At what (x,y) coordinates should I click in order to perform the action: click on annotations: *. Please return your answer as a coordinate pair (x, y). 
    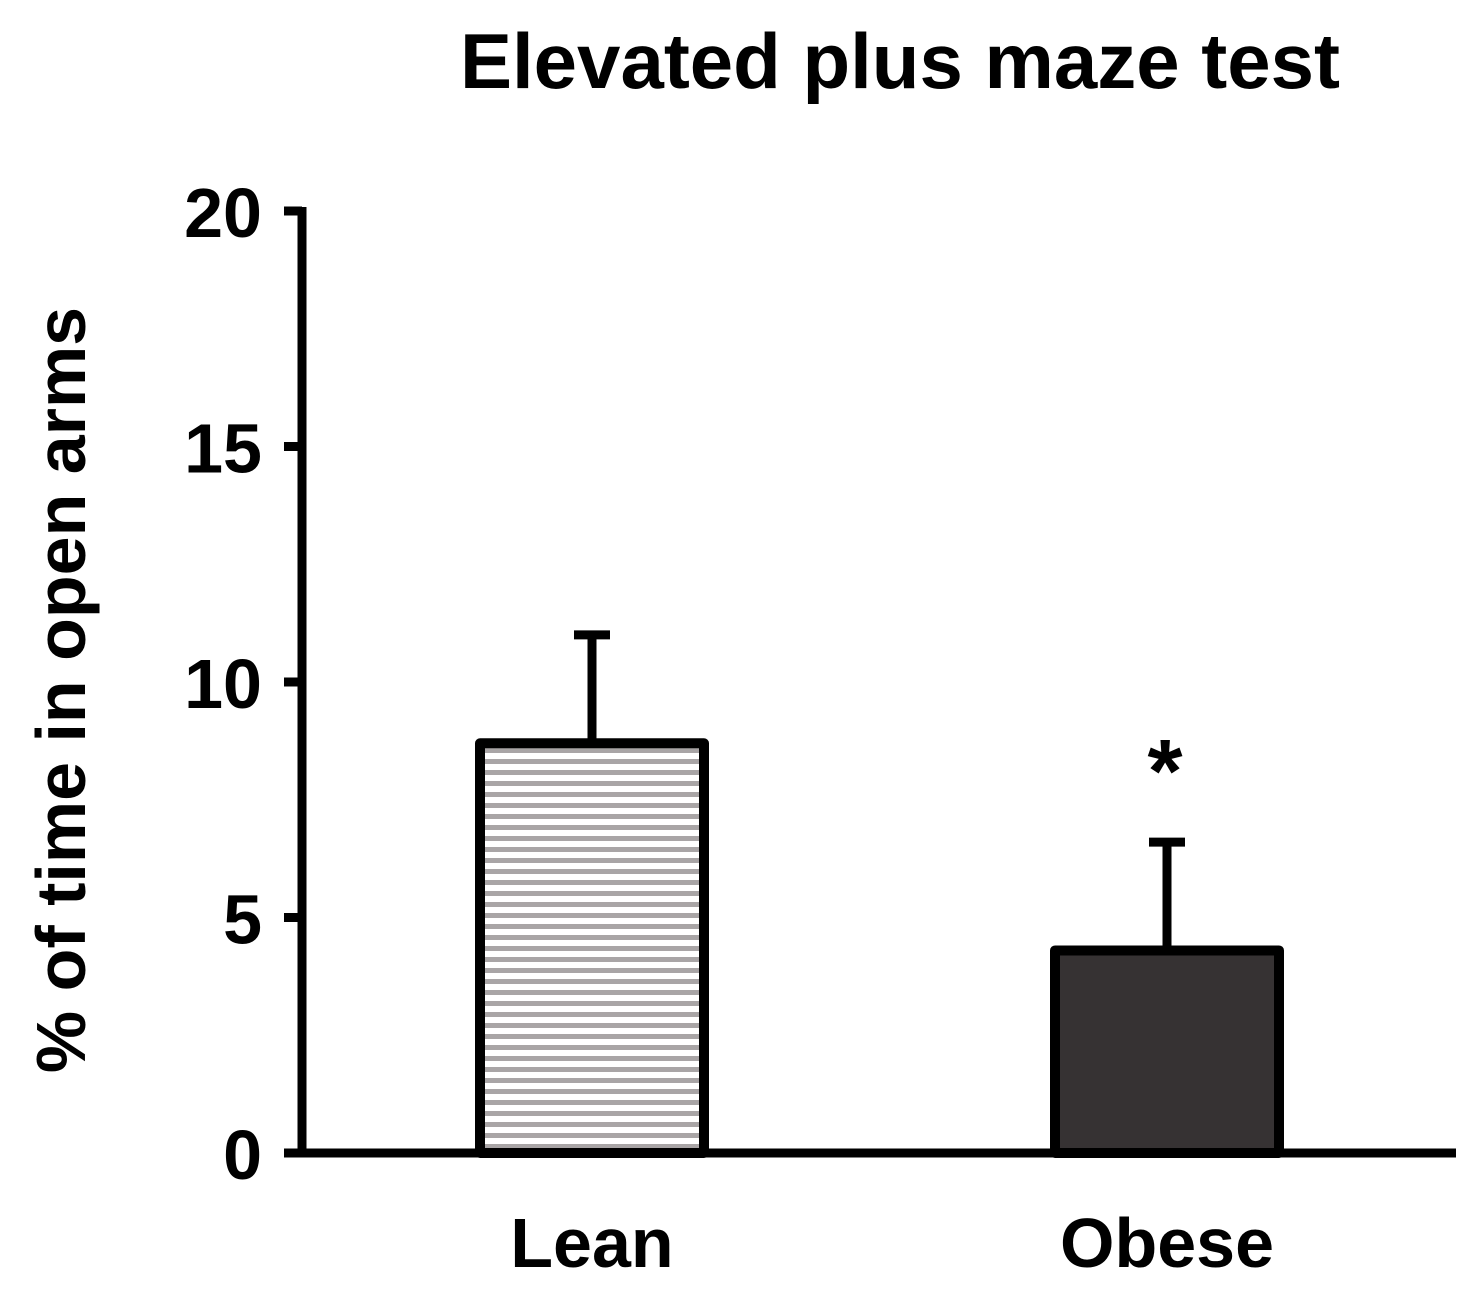
    Looking at the image, I should click on (1164, 772).